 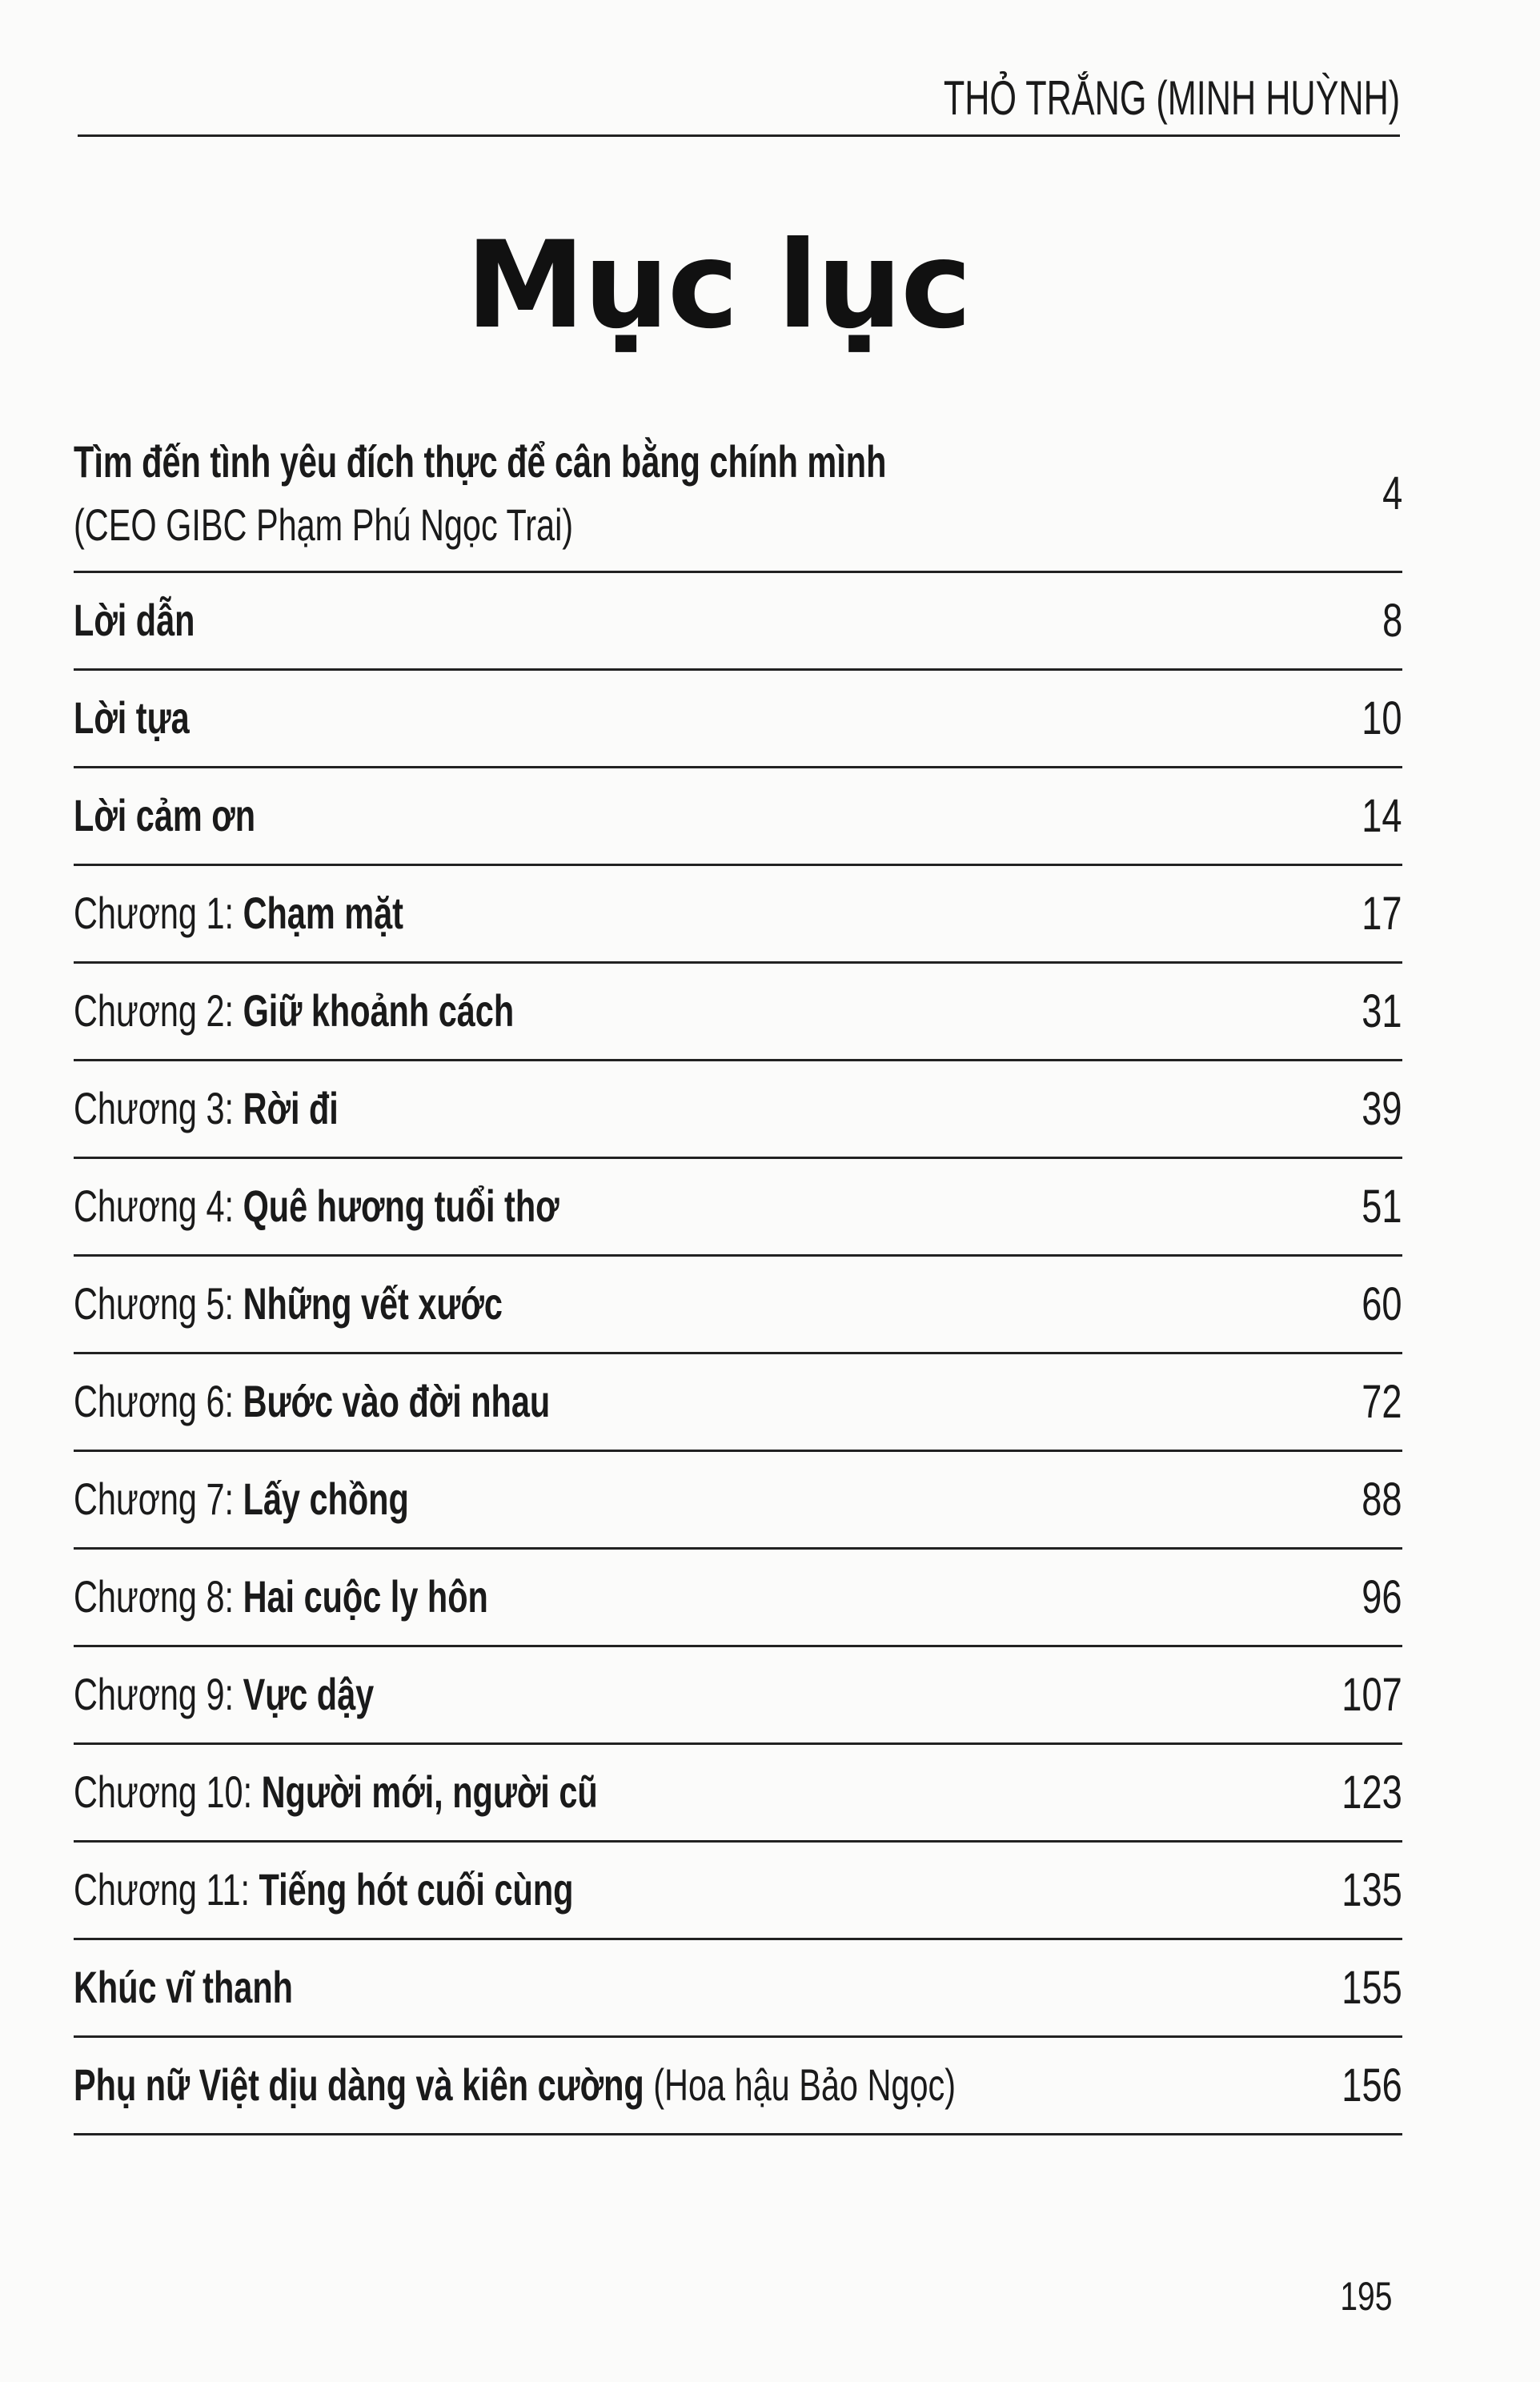 What do you see at coordinates (738, 1012) in the screenshot?
I see `toc-entry: Chương 2: Giữ khoảnh cách 31` at bounding box center [738, 1012].